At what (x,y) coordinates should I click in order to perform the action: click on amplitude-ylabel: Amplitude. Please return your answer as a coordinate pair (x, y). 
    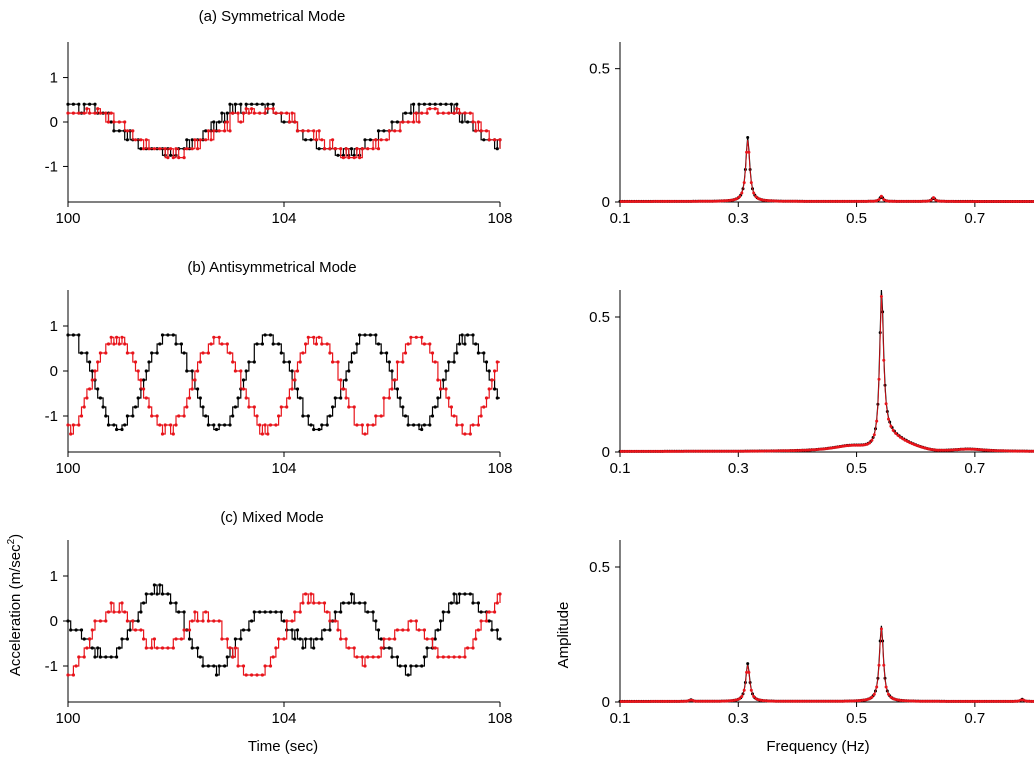
    Looking at the image, I should click on (563, 635).